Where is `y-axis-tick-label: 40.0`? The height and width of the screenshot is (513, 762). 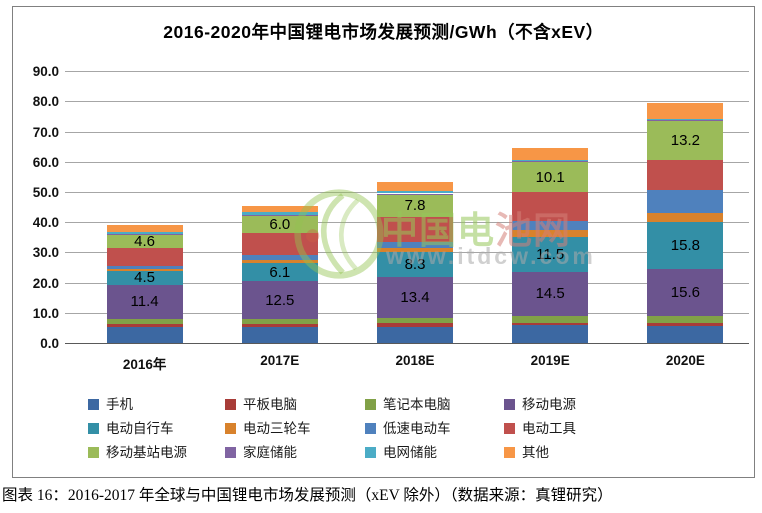 y-axis-tick-label: 40.0 is located at coordinates (45, 223).